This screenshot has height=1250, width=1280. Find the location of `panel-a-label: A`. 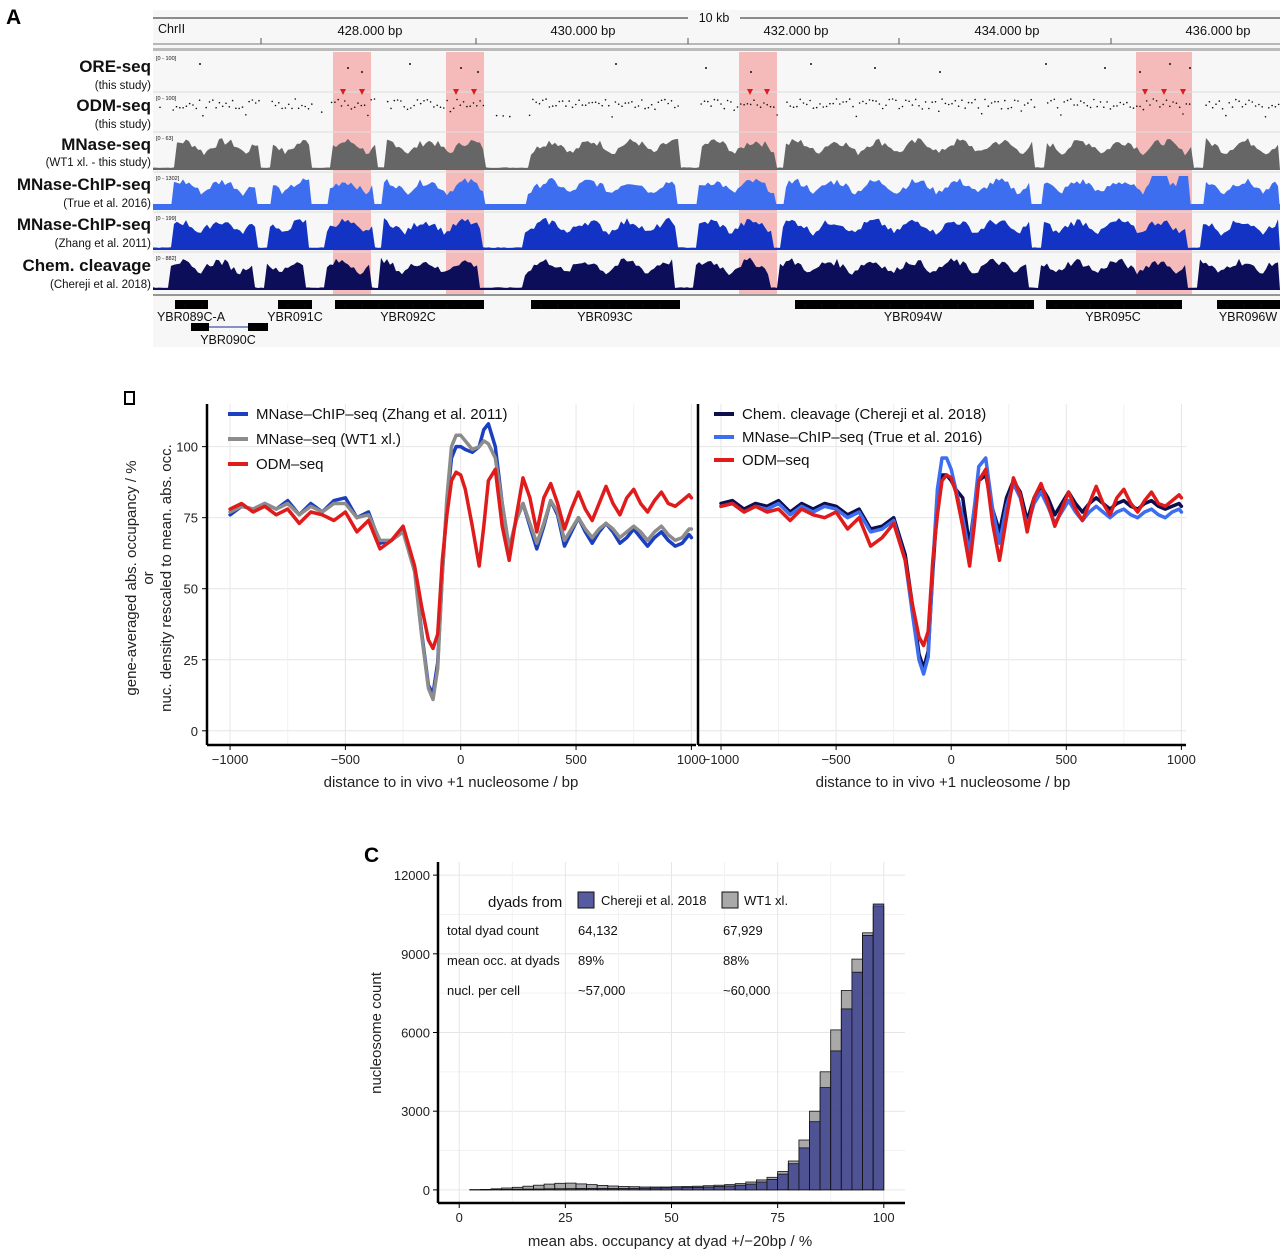

panel-a-label: A is located at coordinates (13, 17).